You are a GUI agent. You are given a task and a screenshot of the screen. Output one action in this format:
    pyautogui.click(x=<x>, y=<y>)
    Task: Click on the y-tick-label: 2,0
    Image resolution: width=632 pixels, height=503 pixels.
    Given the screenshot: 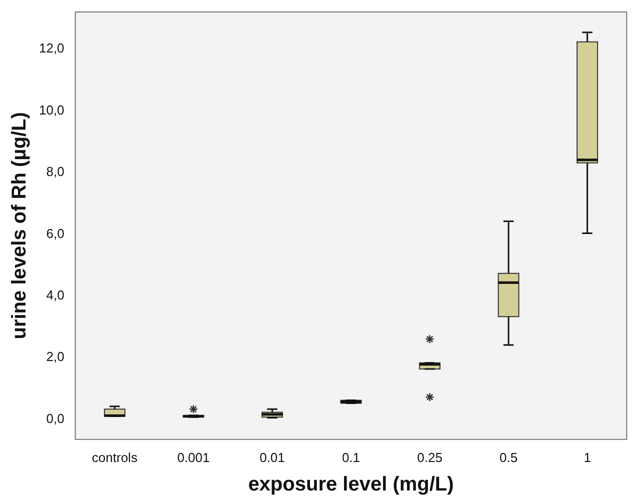 What is the action you would take?
    pyautogui.click(x=55, y=356)
    